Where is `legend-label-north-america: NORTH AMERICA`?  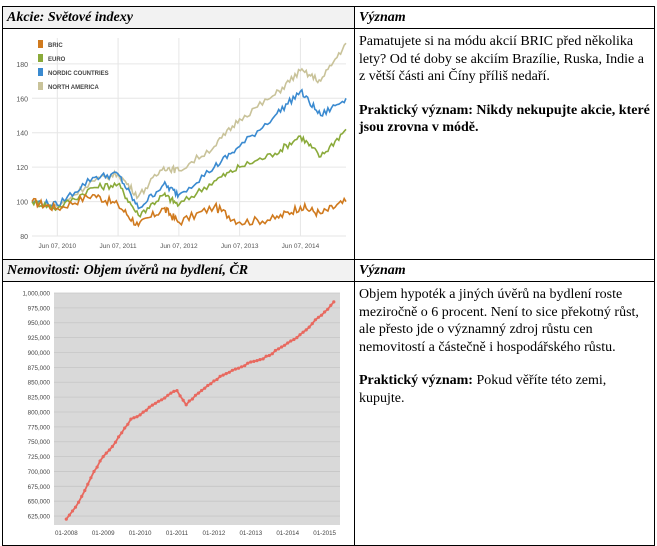
legend-label-north-america: NORTH AMERICA is located at coordinates (73, 88).